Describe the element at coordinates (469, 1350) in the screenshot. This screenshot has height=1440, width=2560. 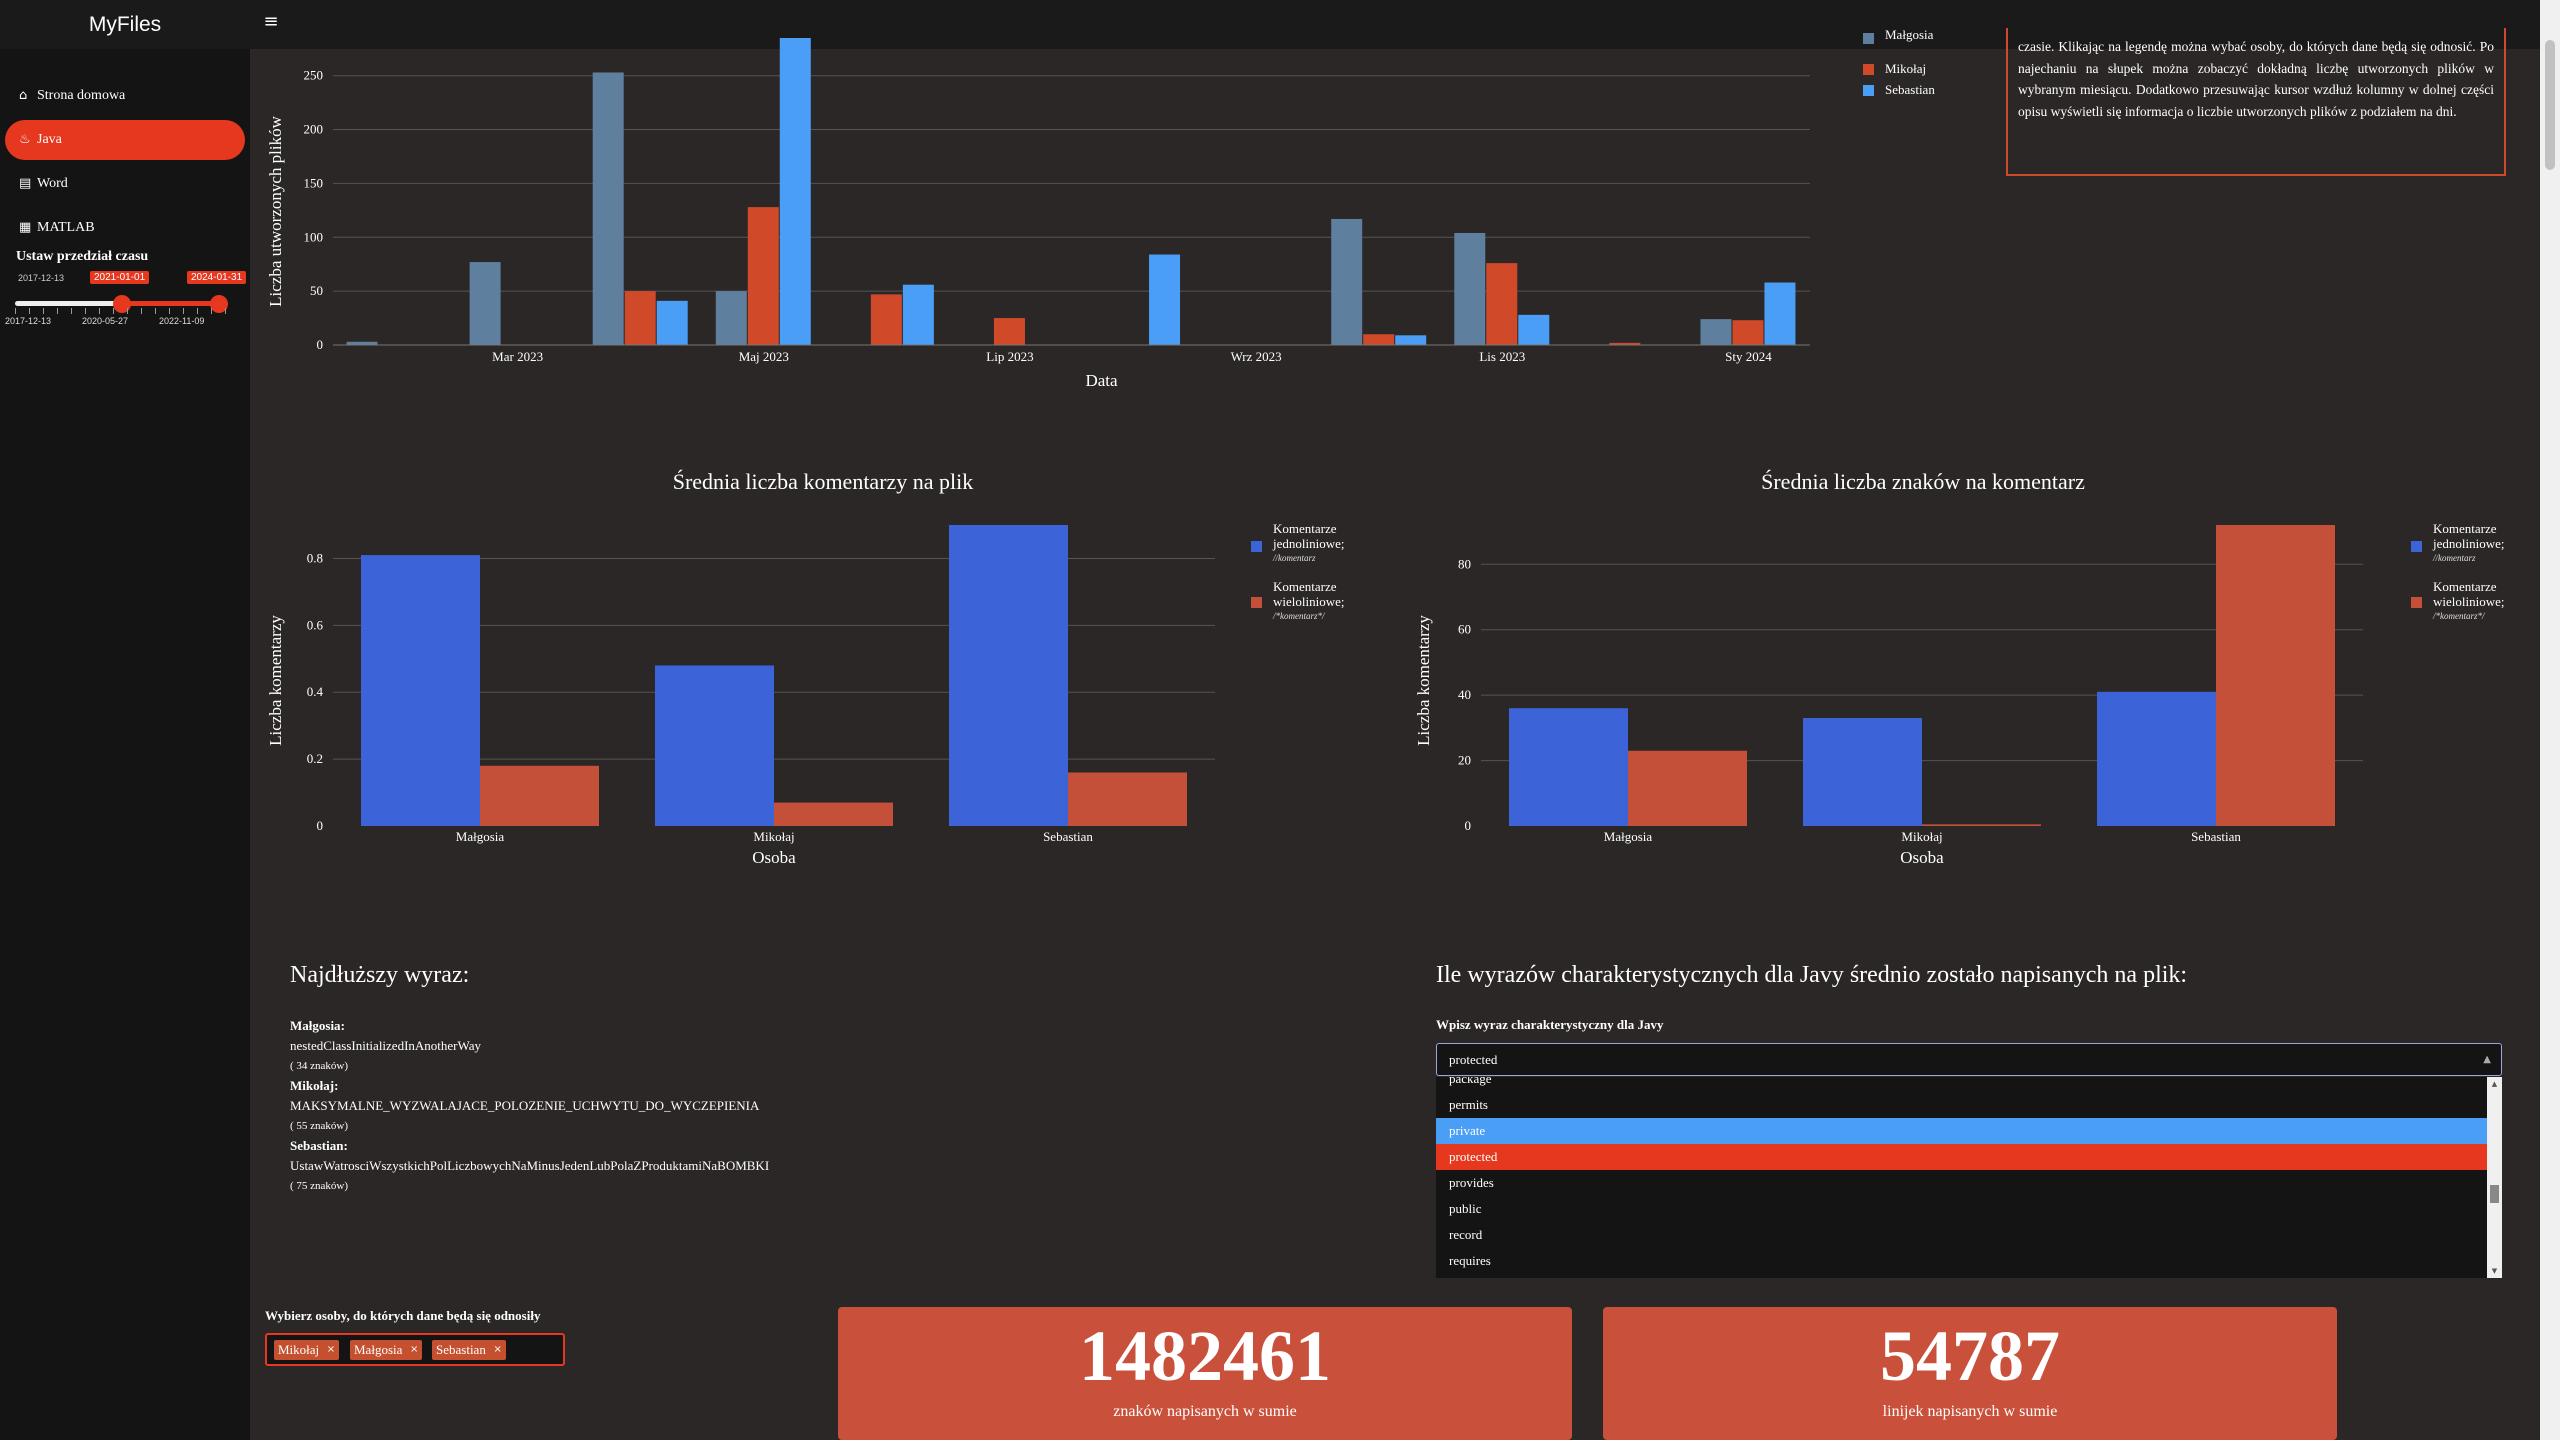
I see `person-tag: Sebastian ×` at that location.